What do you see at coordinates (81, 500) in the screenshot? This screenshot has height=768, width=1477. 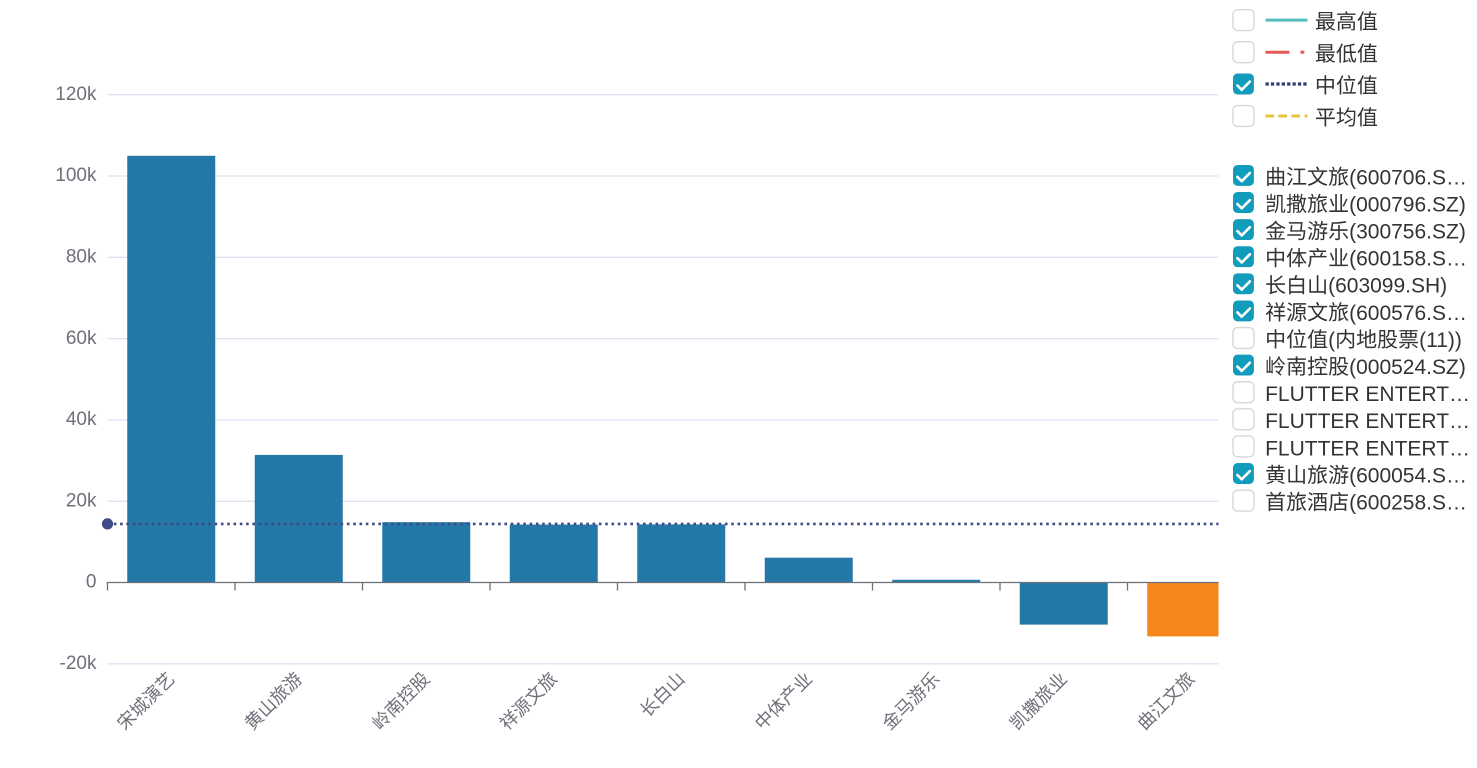 I see `svg-text: 20k` at bounding box center [81, 500].